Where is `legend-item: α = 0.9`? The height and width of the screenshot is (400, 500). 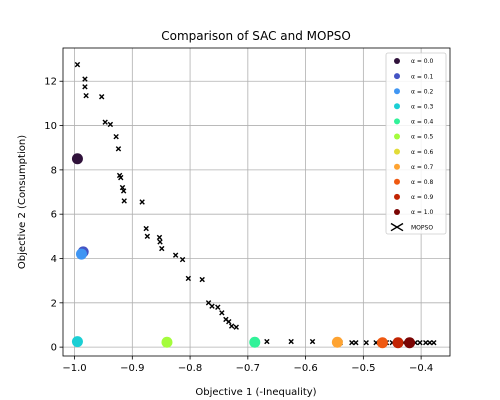 legend-item: α = 0.9 is located at coordinates (414, 197).